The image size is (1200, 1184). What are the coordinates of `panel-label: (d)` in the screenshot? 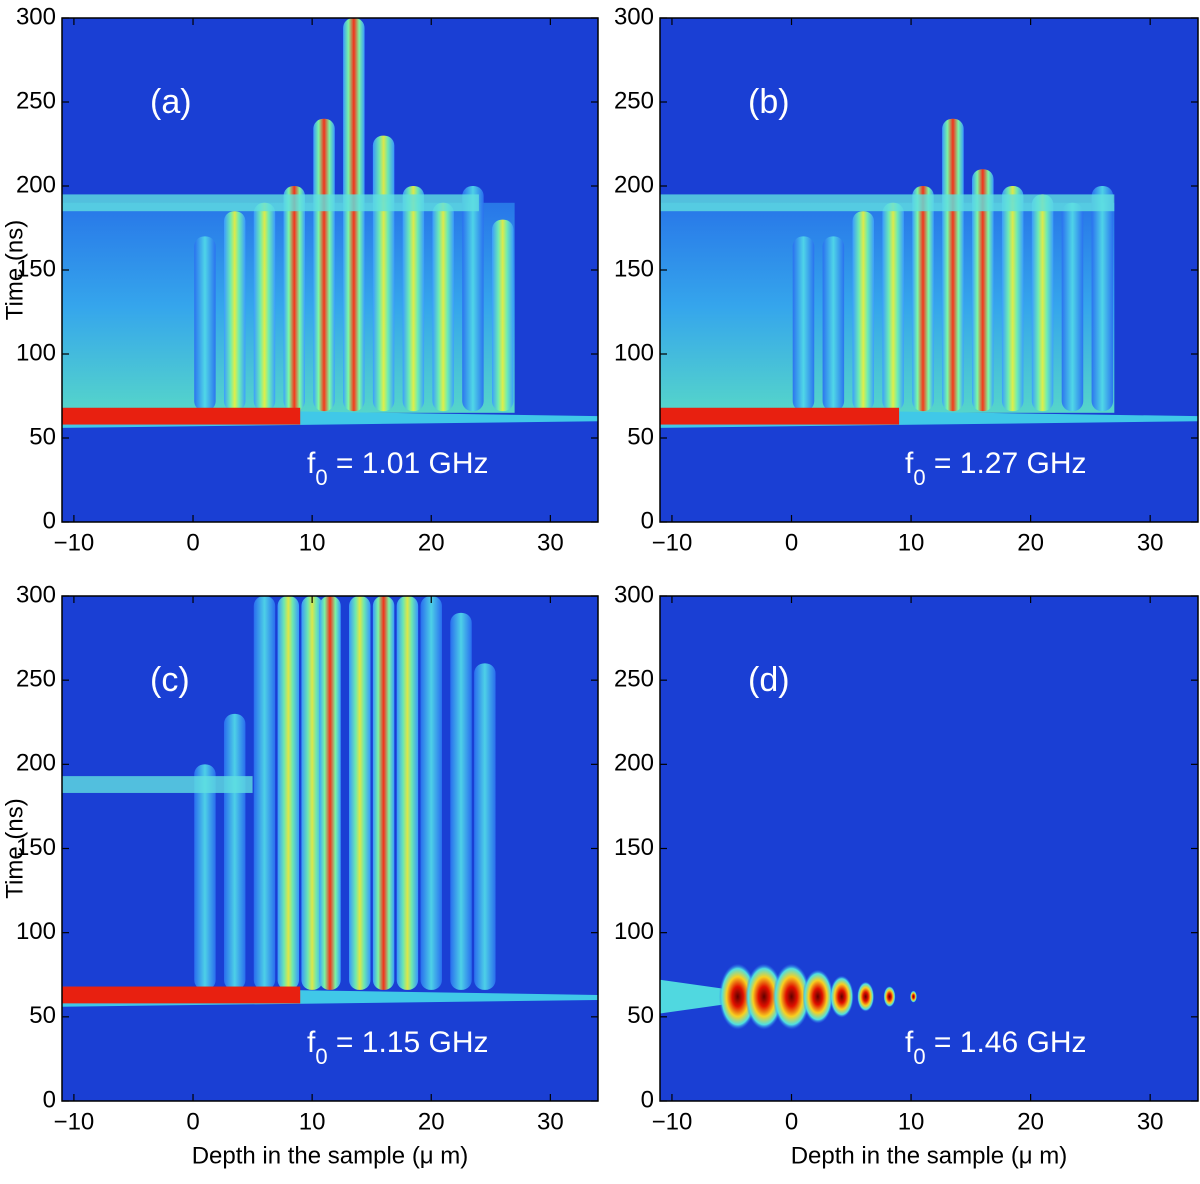 It's located at (769, 680).